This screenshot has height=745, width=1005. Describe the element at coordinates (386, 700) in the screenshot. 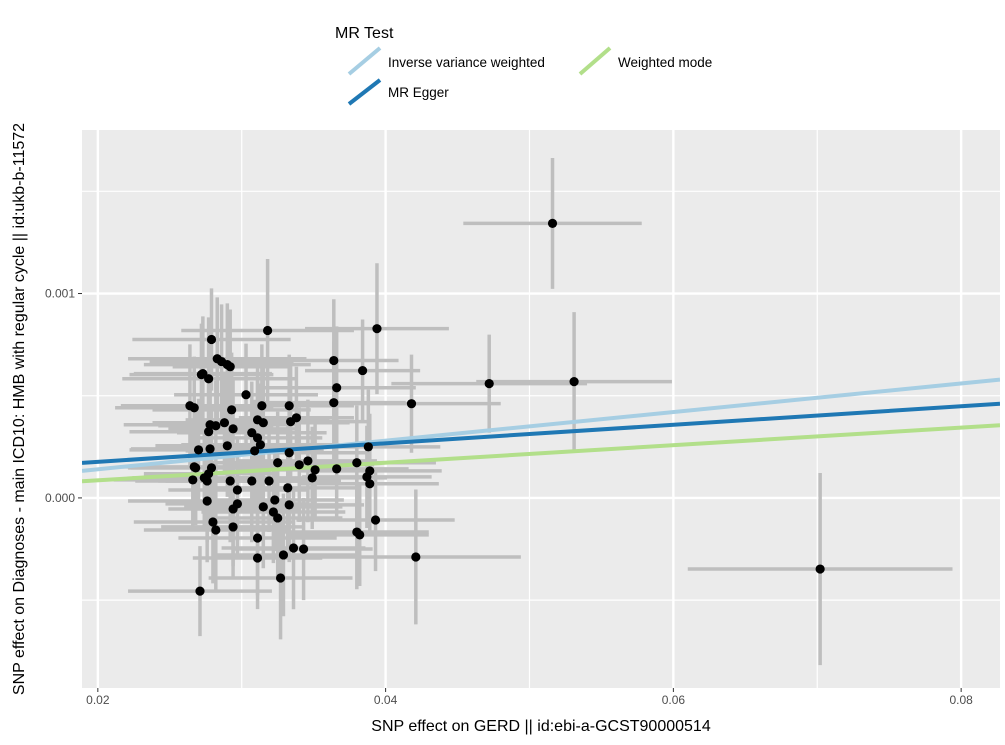

I see `x-tick-label: 0.04` at that location.